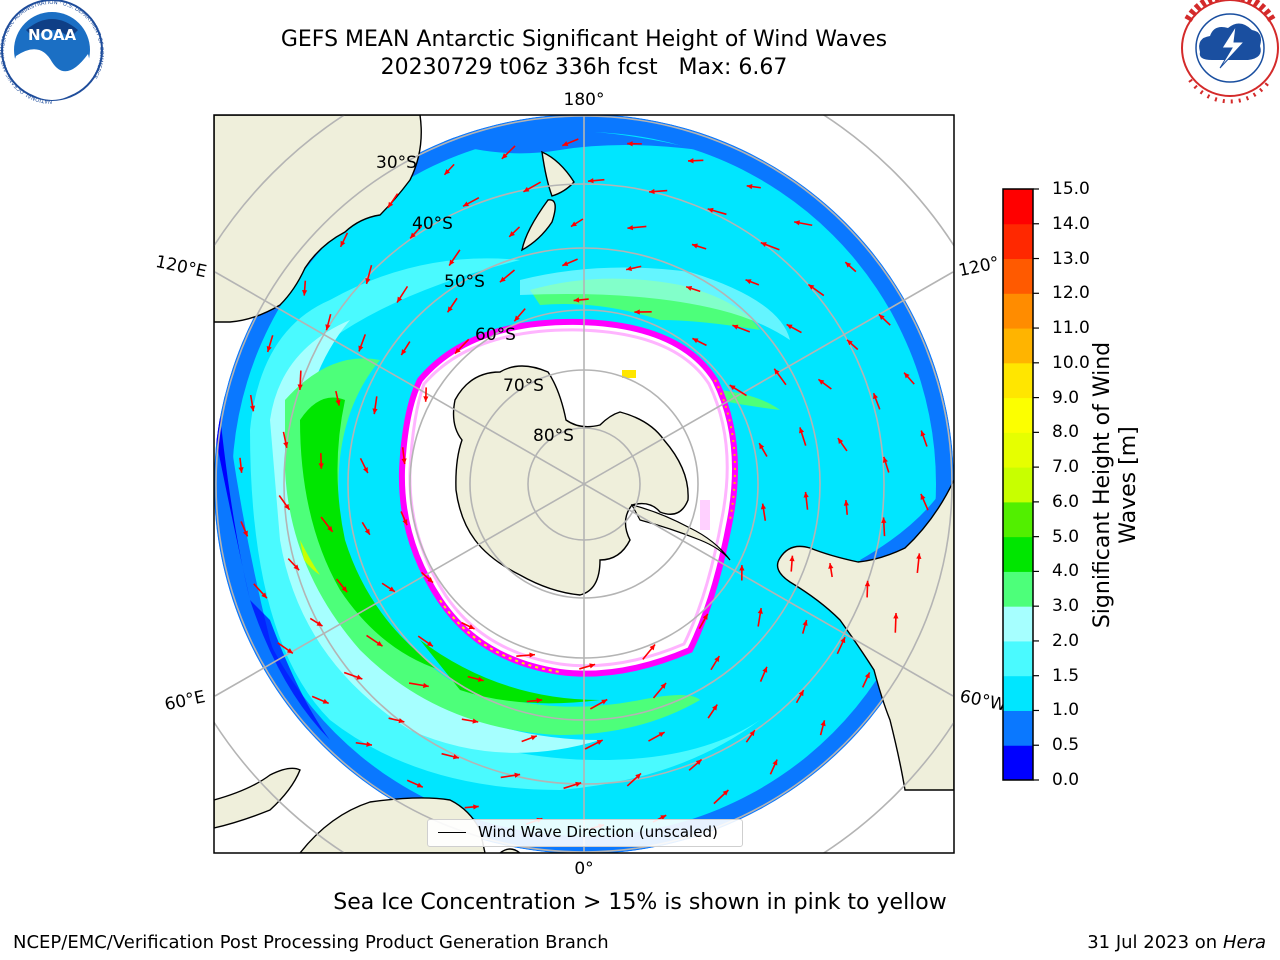 Image resolution: width=1280 pixels, height=960 pixels. What do you see at coordinates (1066, 780) in the screenshot?
I see `colorbar-tick-label: 0.0` at bounding box center [1066, 780].